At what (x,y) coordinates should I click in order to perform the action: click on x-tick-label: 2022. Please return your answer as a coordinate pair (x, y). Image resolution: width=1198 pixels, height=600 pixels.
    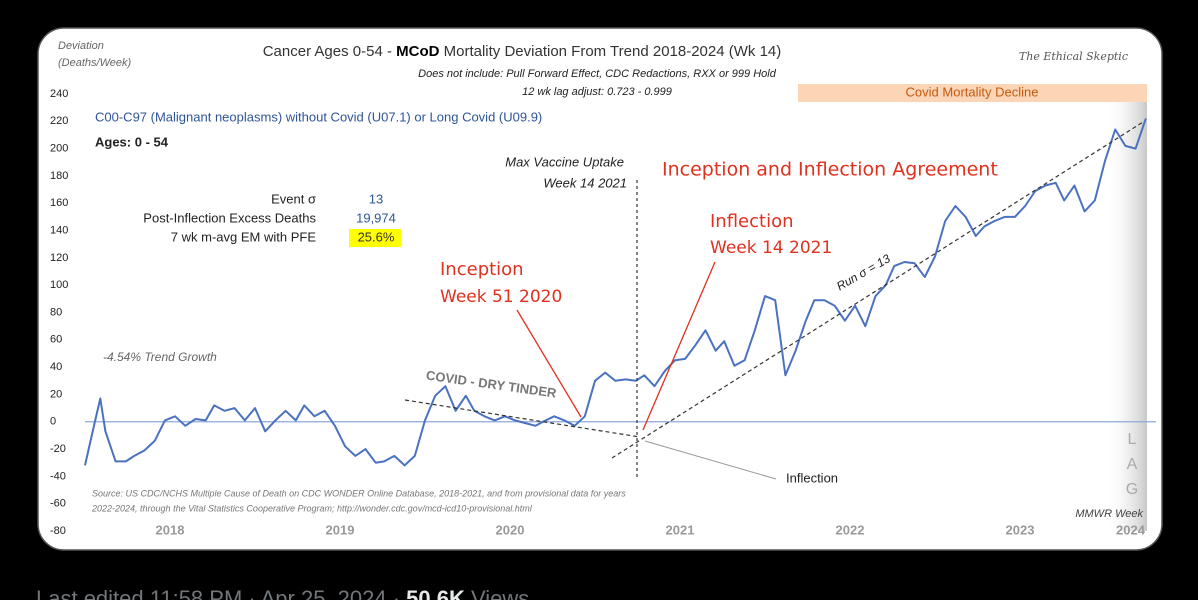
    Looking at the image, I should click on (850, 529).